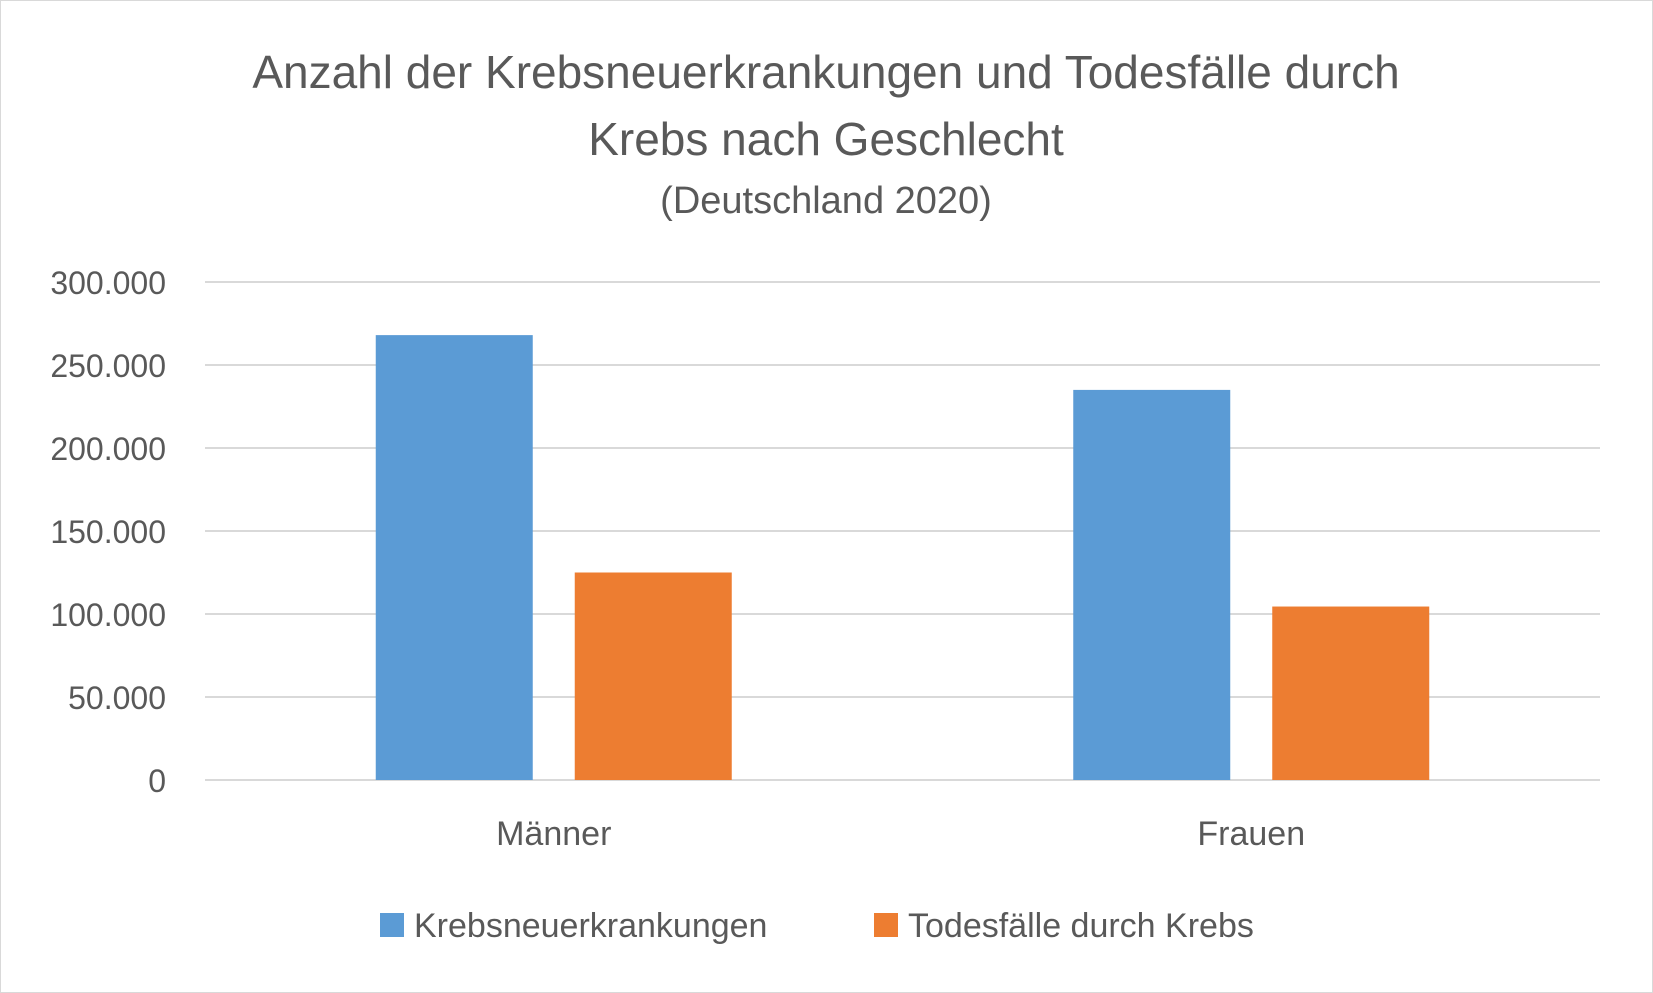  What do you see at coordinates (454, 557) in the screenshot?
I see `bar-krebsneuerkrankungen-maenner` at bounding box center [454, 557].